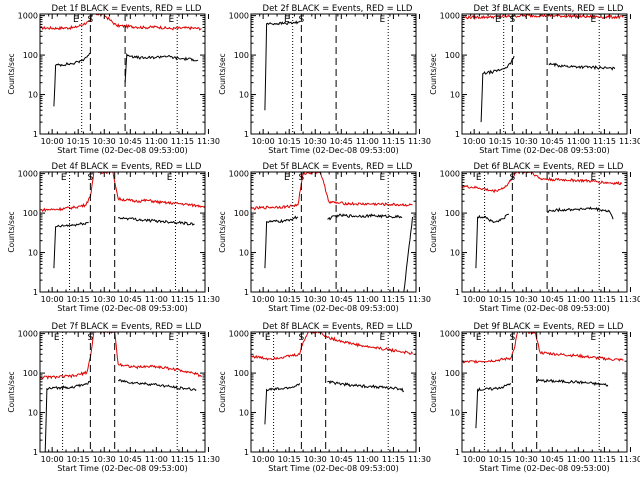 The height and width of the screenshot is (480, 640). I want to click on panel-title: Det 9f BLACK = Events, RED = LLD, so click(549, 327).